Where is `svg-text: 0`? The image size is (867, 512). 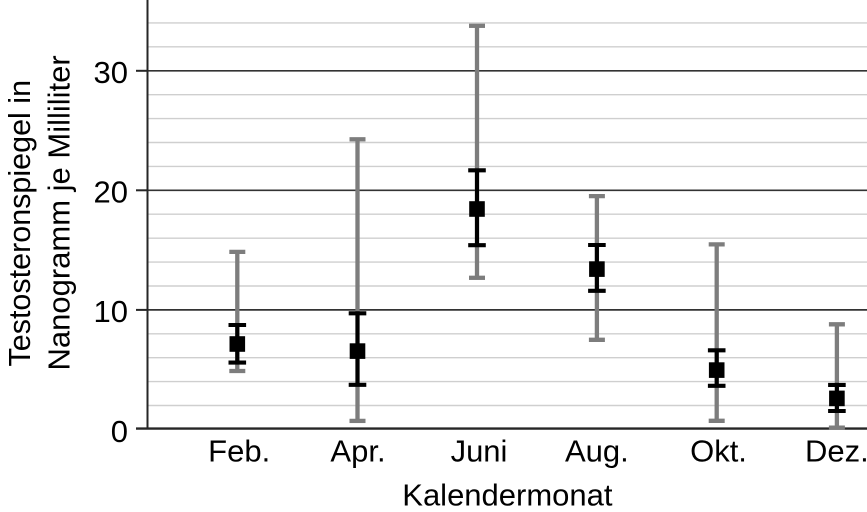
svg-text: 0 is located at coordinates (119, 431).